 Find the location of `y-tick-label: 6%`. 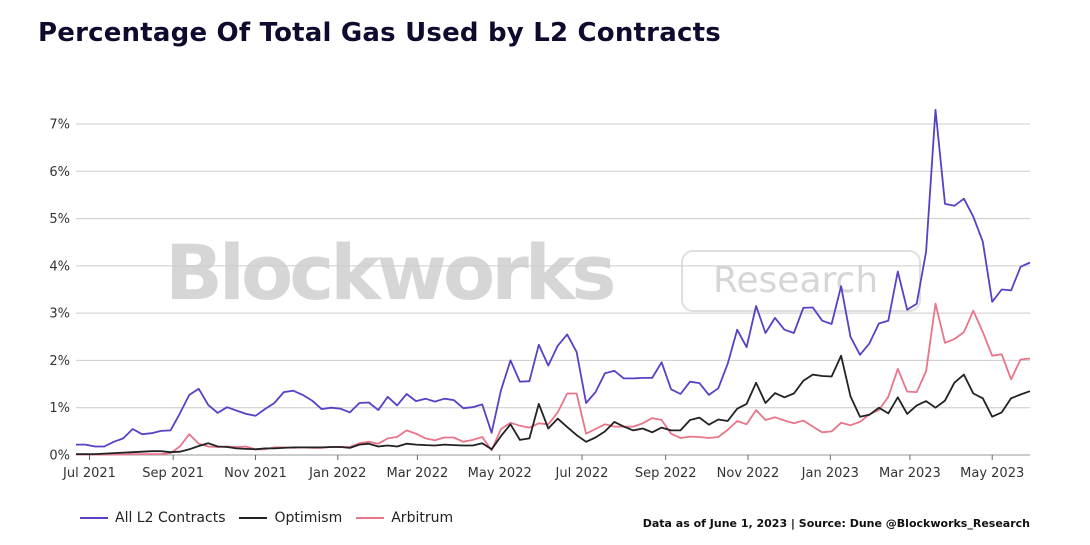

y-tick-label: 6% is located at coordinates (59, 172).